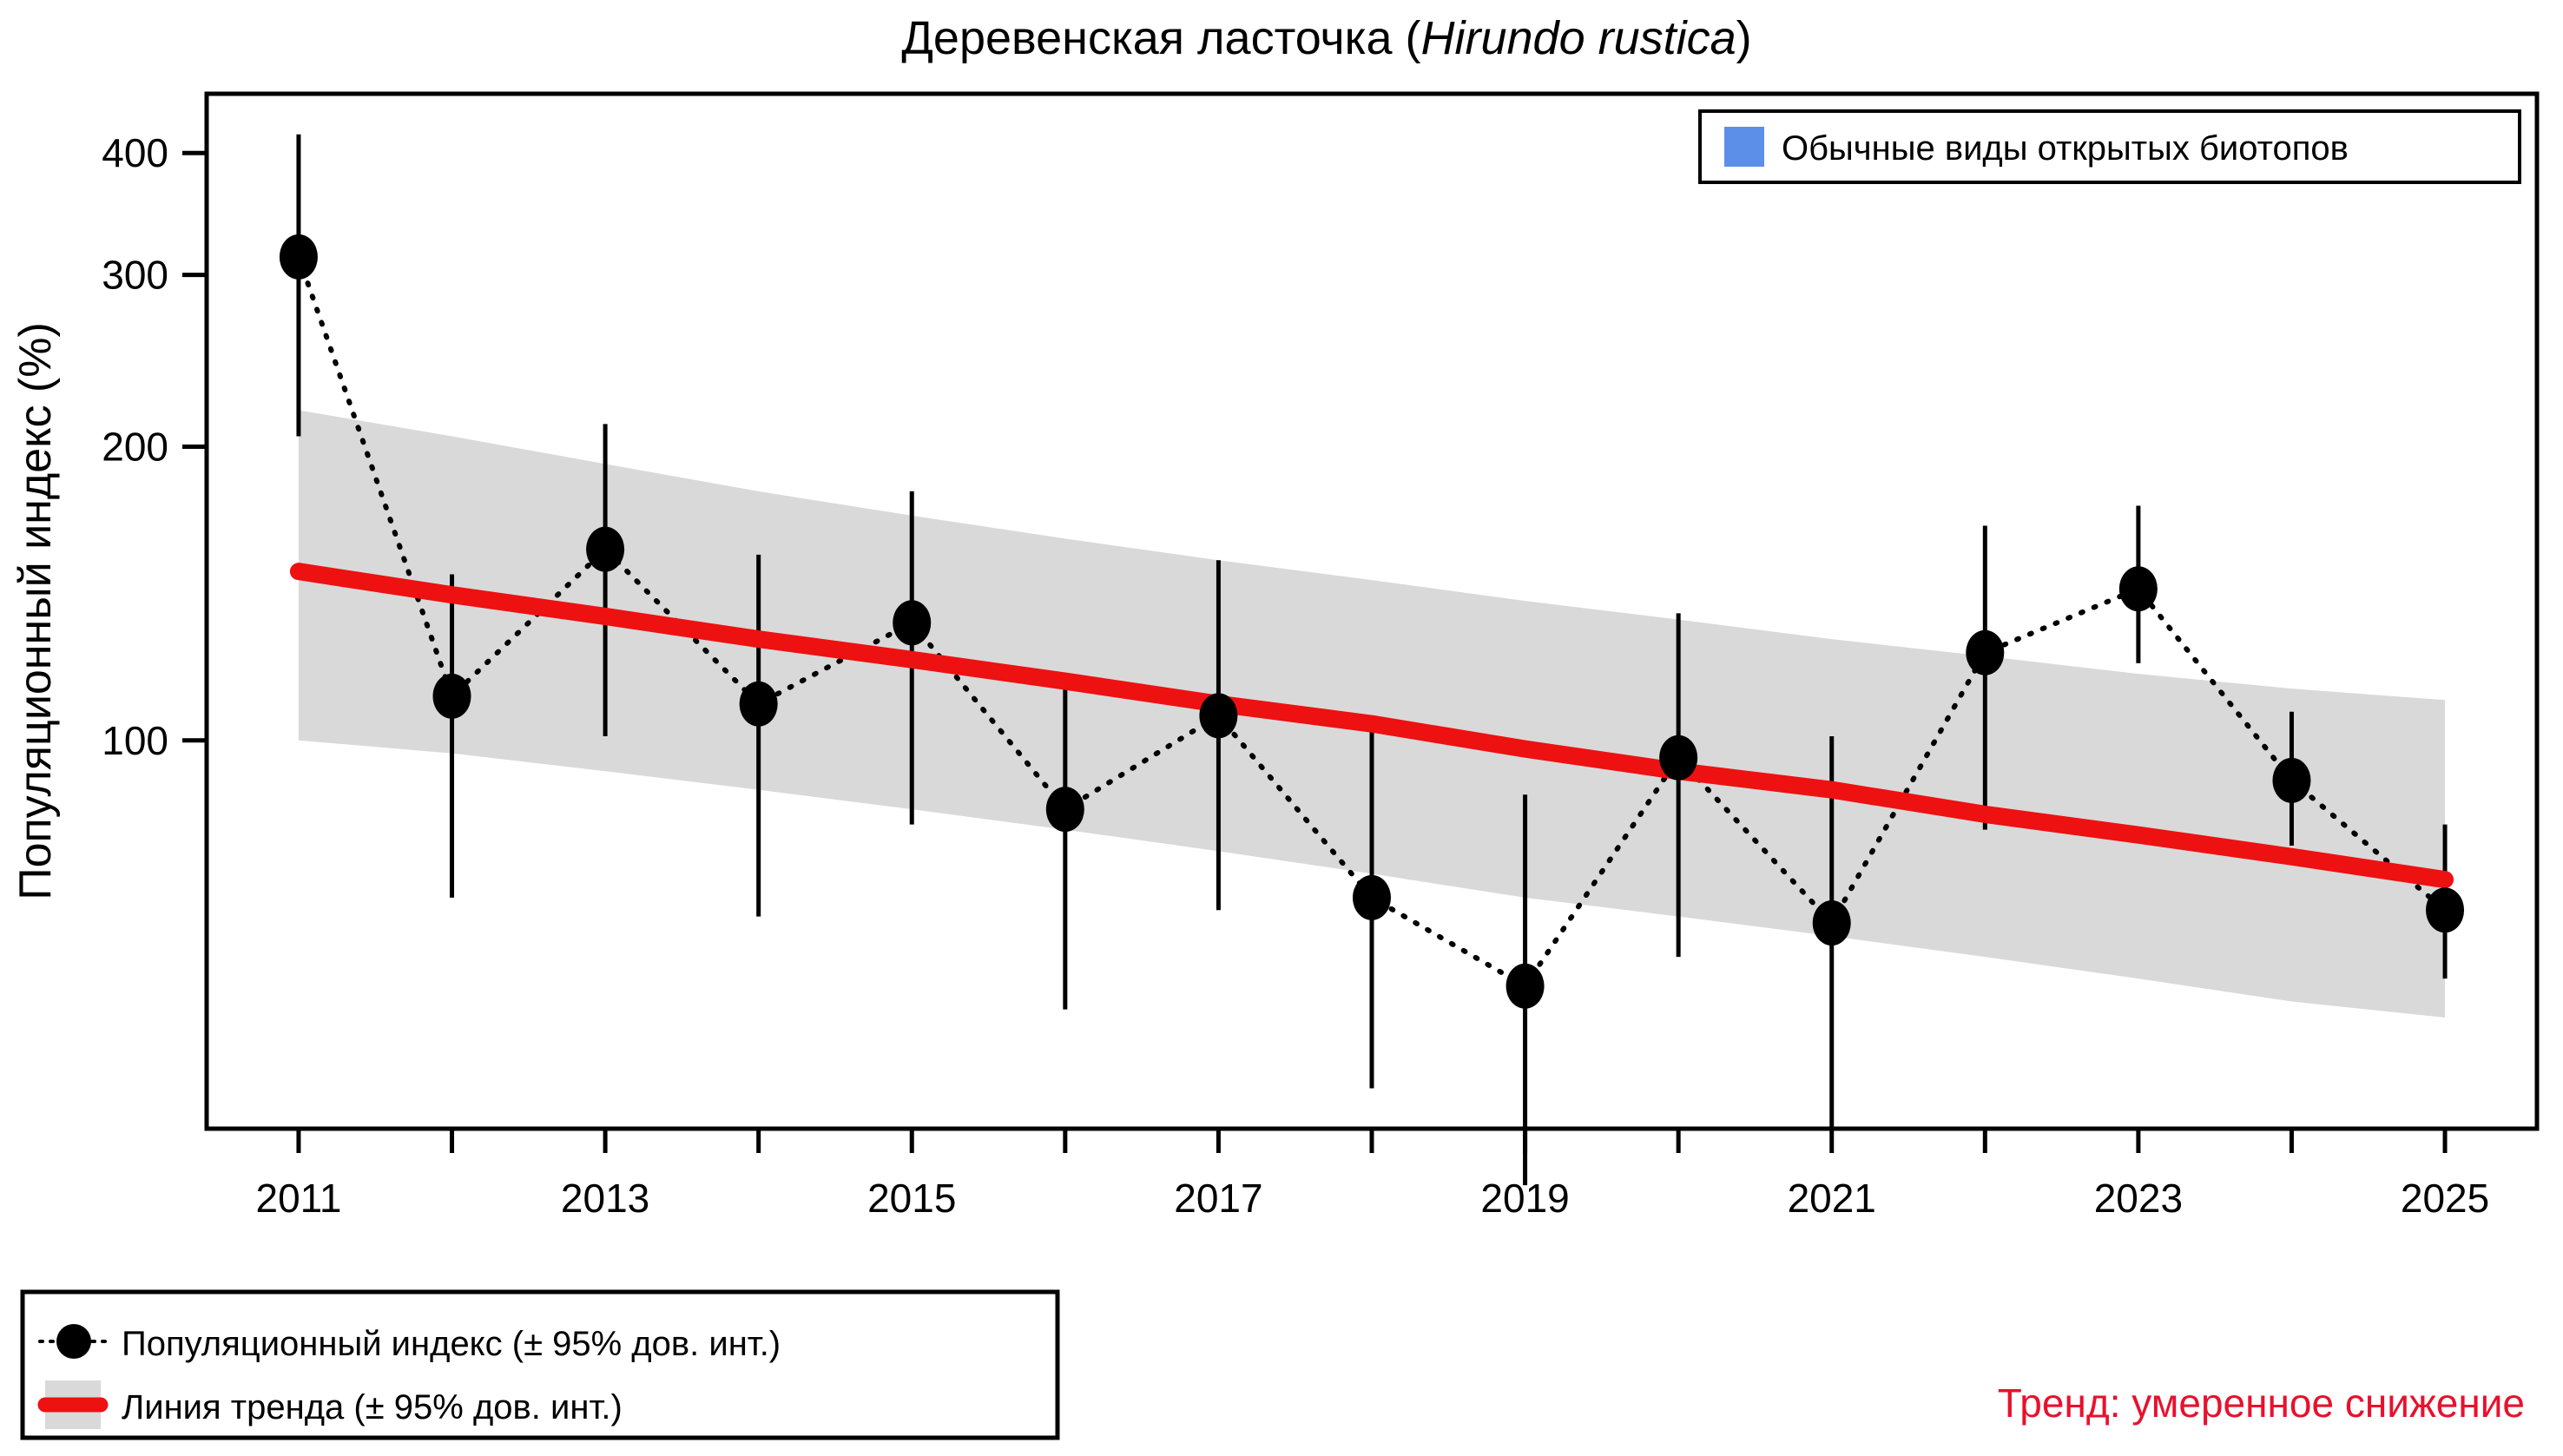  Describe the element at coordinates (2065, 148) in the screenshot. I see `habitat-legend-label: Обычные виды открытых биотопов` at that location.